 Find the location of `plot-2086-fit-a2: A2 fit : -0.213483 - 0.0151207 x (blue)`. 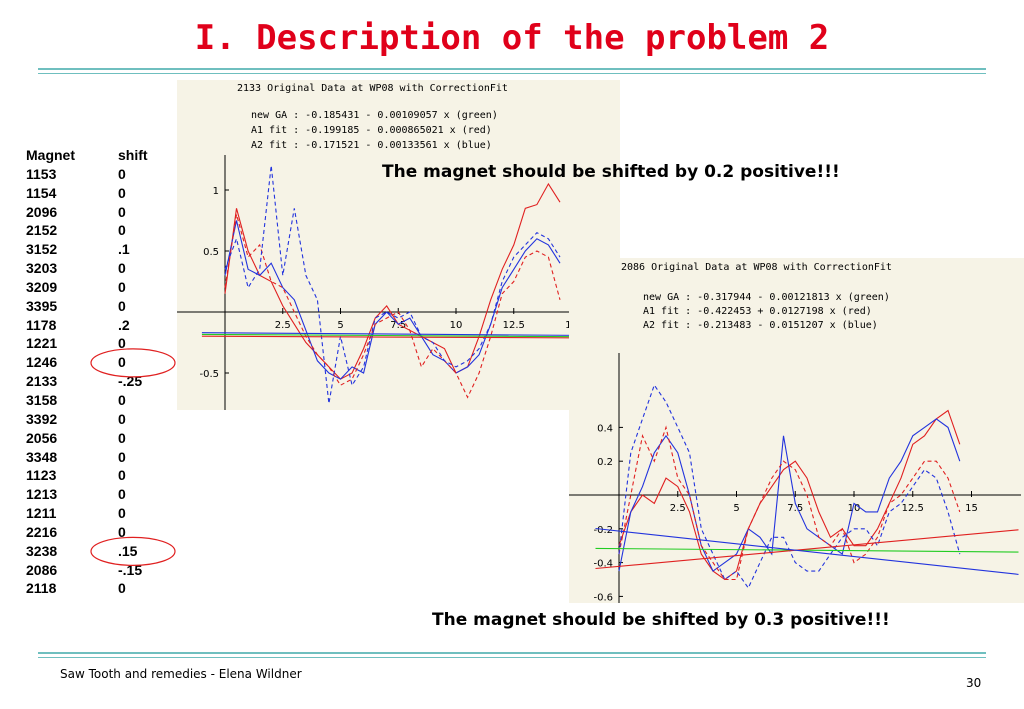

plot-2086-fit-a2: A2 fit : -0.213483 - 0.0151207 x (blue) is located at coordinates (760, 325).